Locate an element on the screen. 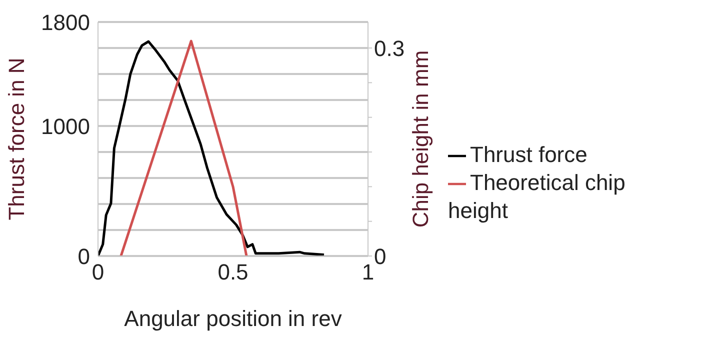 This screenshot has height=364, width=710. y2-axis-title: Chip height in mm is located at coordinates (420, 139).